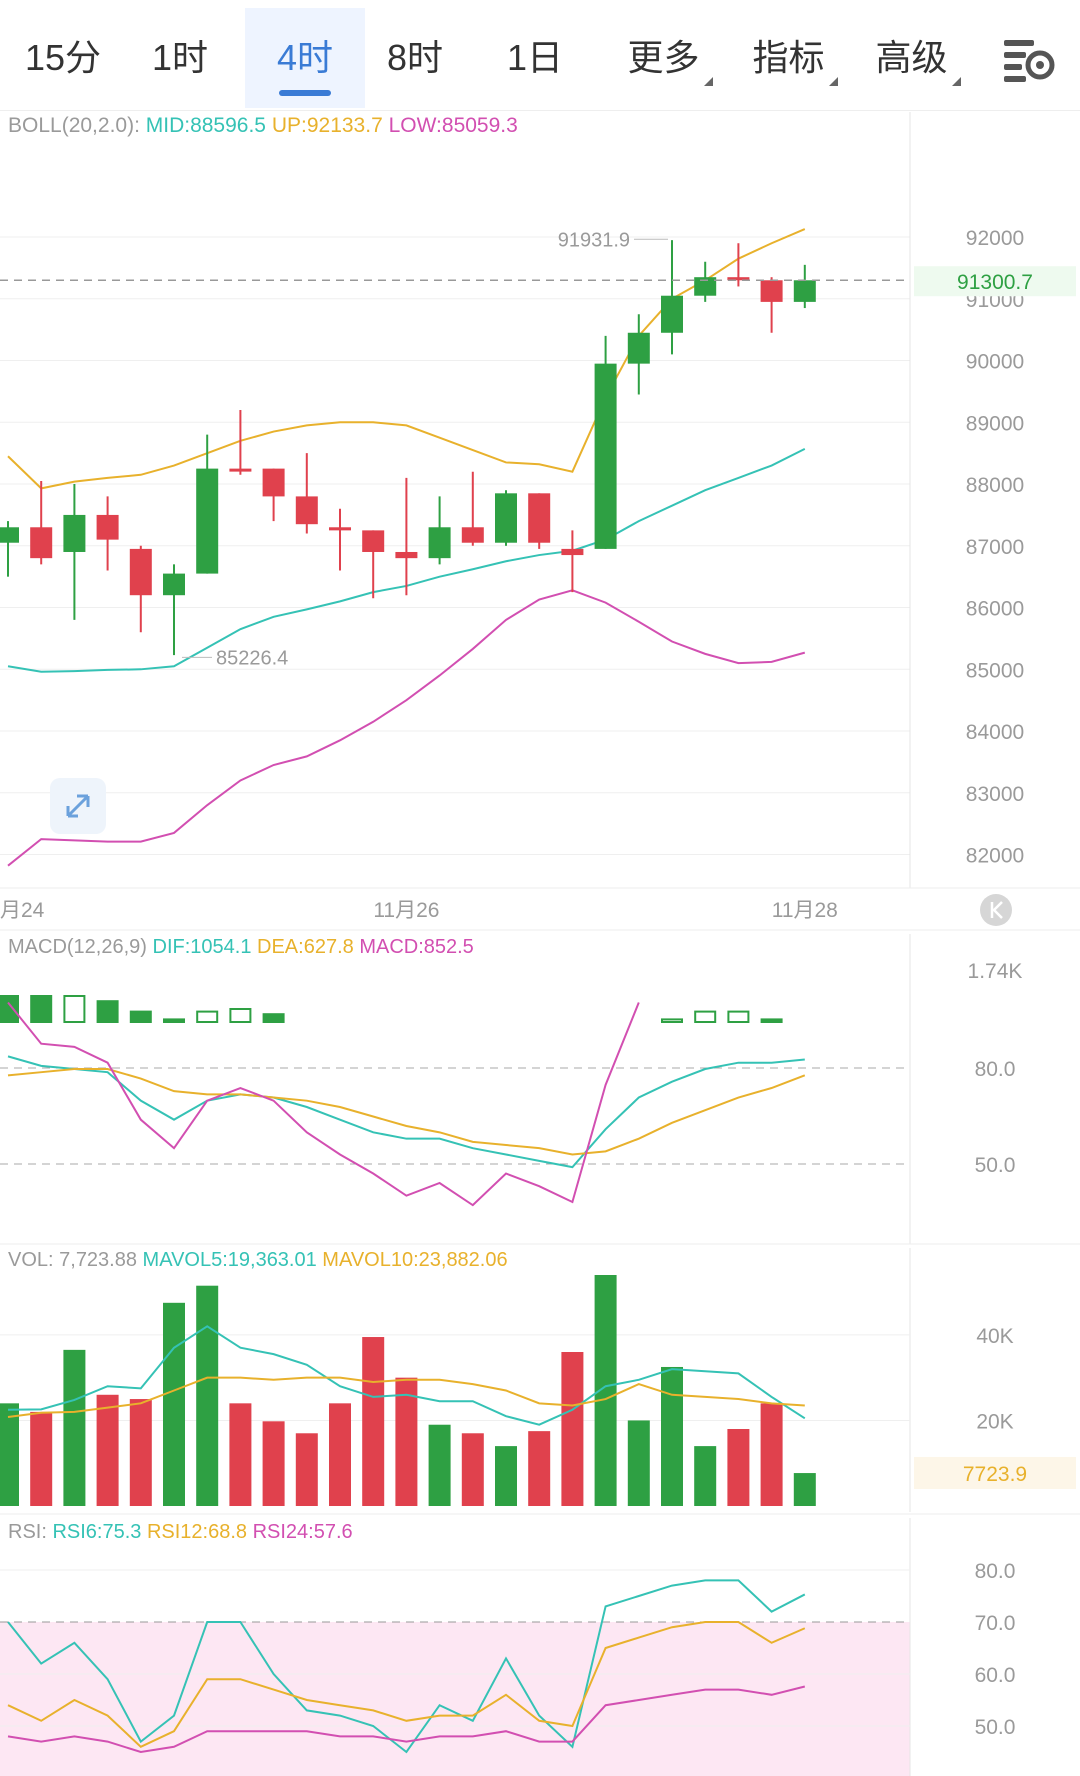 The image size is (1080, 1776). Describe the element at coordinates (995, 282) in the screenshot. I see `current-price-label: 91300.7` at that location.